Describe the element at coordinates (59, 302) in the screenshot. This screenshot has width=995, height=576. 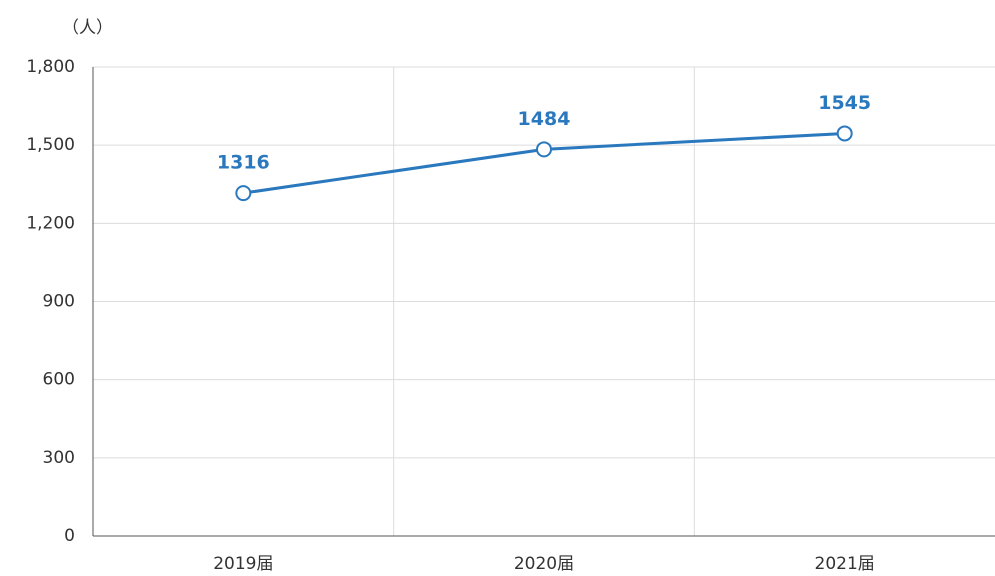
I see `y-tick-label: 900` at that location.